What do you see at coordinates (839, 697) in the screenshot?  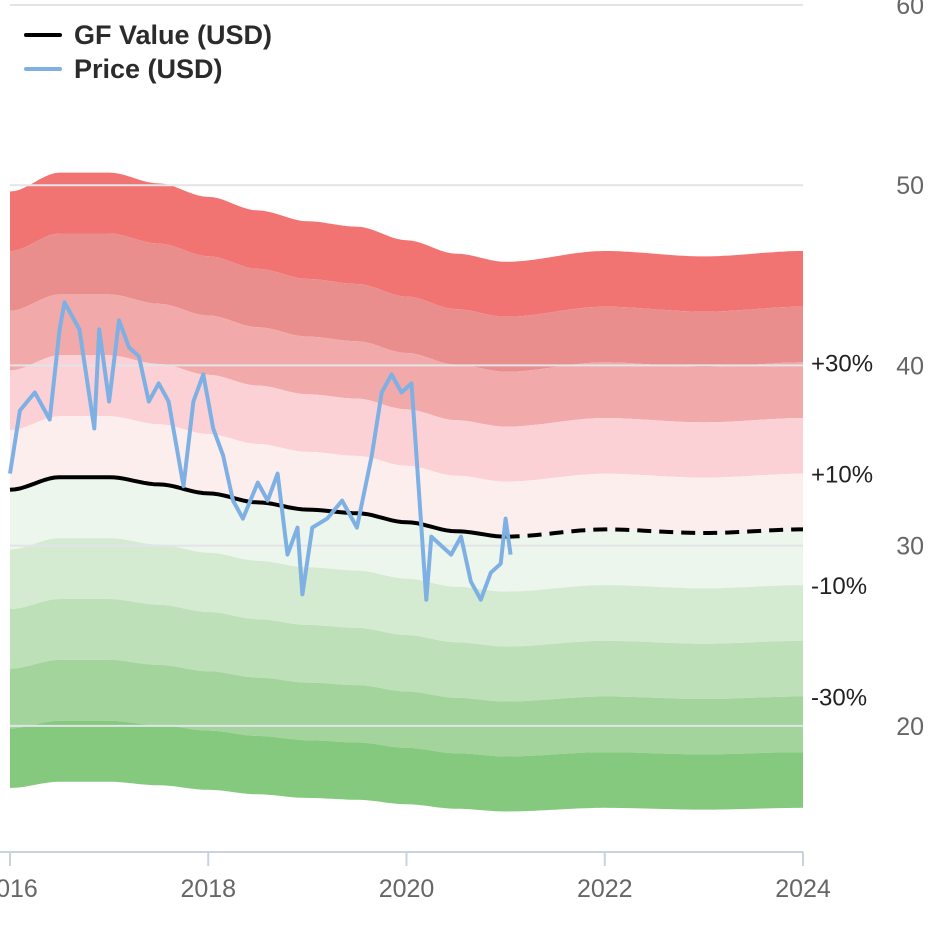 I see `band-label-3: -30%` at bounding box center [839, 697].